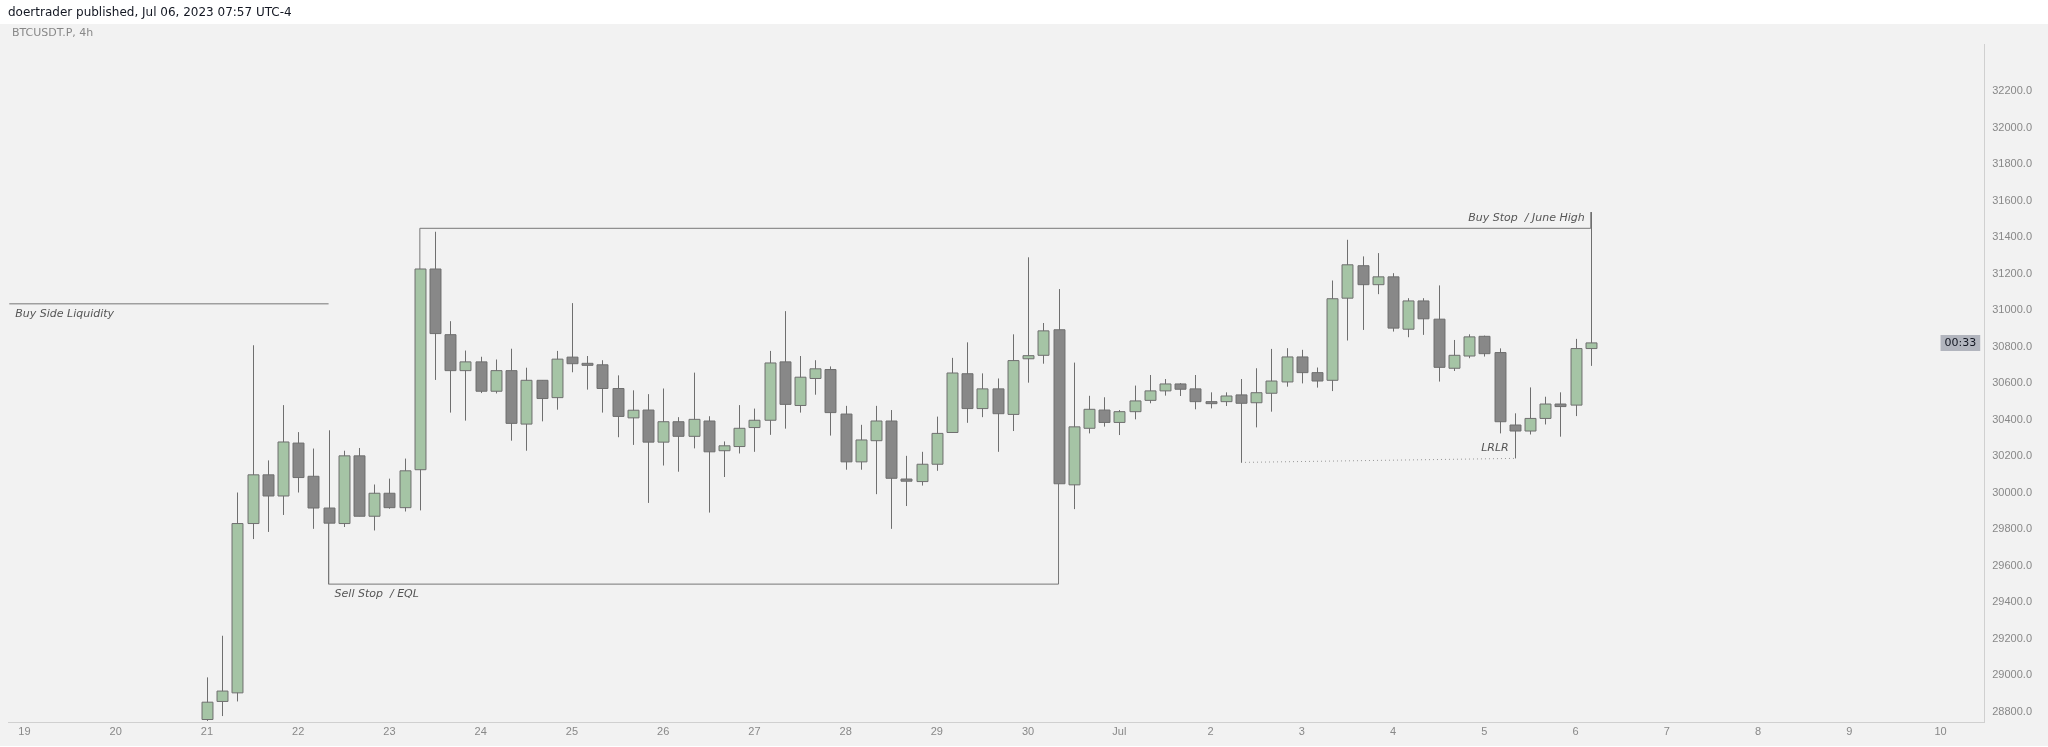  I want to click on y-tick-label: 30800.0, so click(2012, 345).